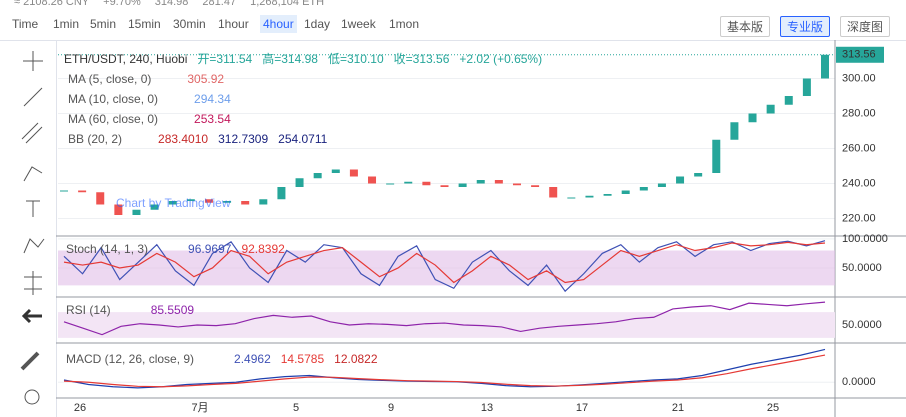  Describe the element at coordinates (224, 59) in the screenshot. I see `legend-item: 开=311.54` at that location.